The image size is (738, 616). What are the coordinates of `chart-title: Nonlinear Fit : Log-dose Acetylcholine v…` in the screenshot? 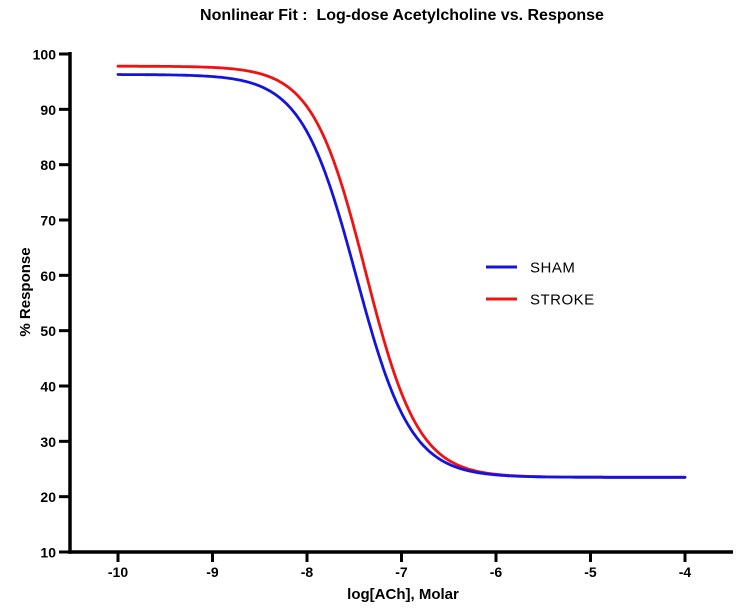 It's located at (402, 15).